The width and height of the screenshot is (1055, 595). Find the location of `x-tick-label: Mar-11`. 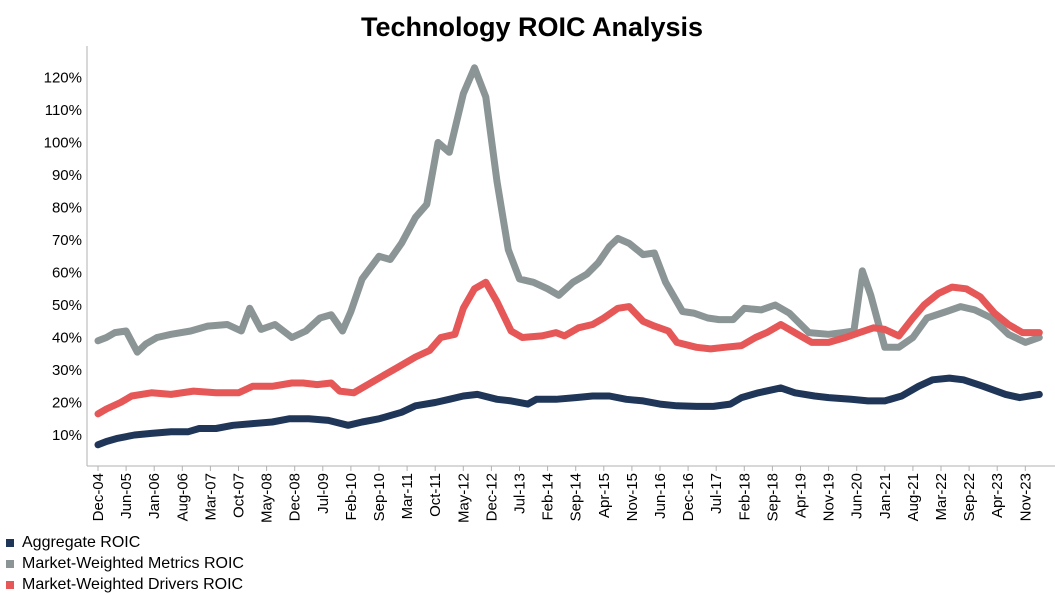

x-tick-label: Mar-11 is located at coordinates (407, 496).